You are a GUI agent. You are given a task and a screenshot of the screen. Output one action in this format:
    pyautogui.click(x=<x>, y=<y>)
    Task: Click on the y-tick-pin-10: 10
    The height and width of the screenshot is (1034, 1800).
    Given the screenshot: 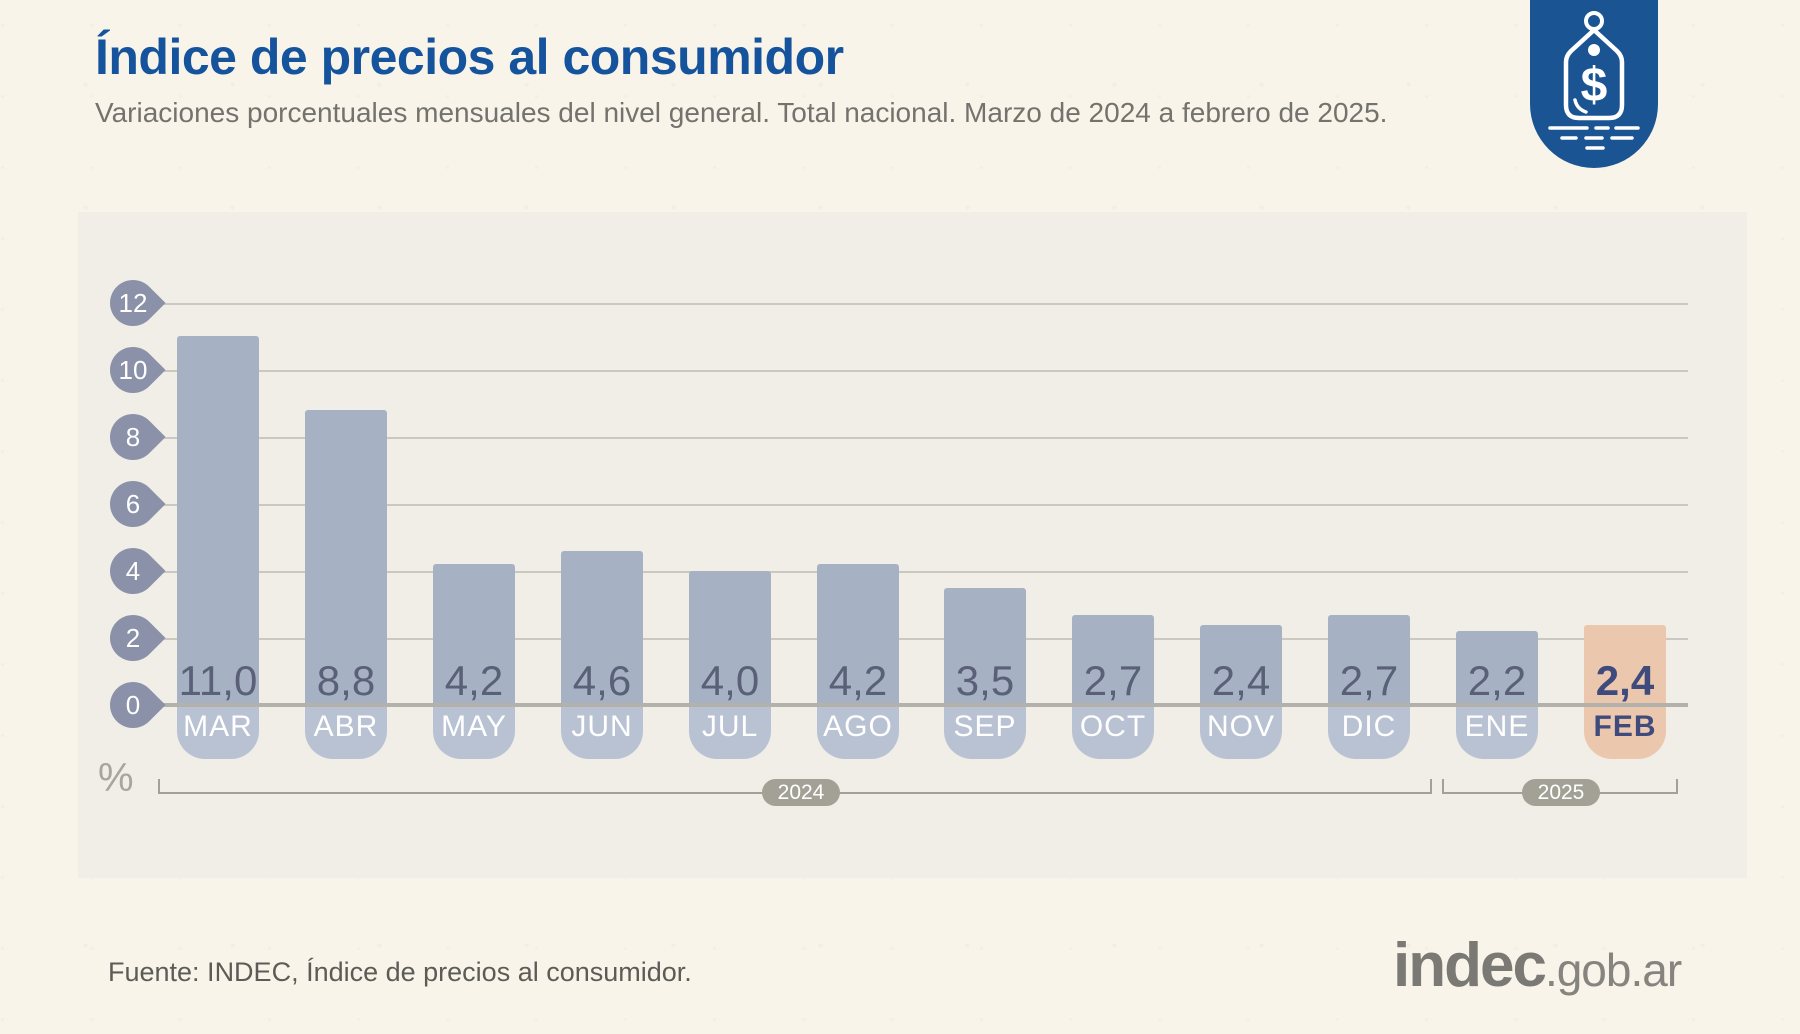 What is the action you would take?
    pyautogui.click(x=133, y=370)
    